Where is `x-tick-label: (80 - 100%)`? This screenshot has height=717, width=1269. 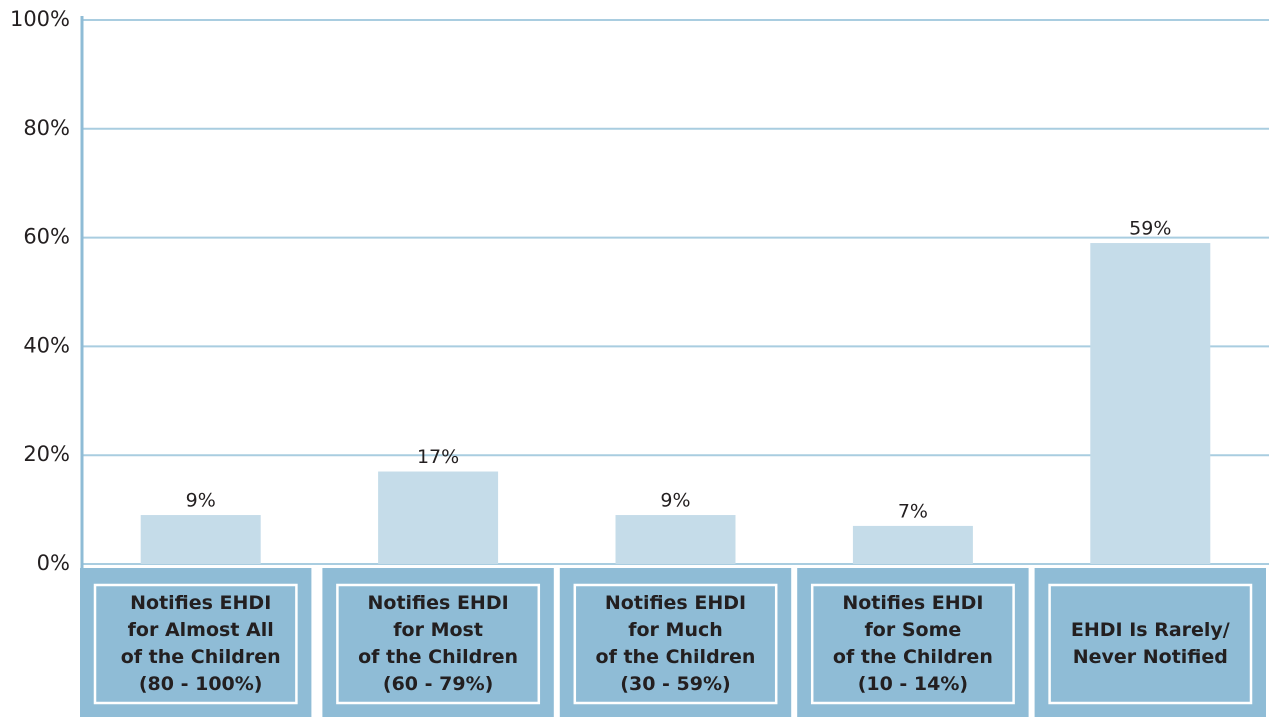
x-tick-label: (80 - 100%) is located at coordinates (201, 684).